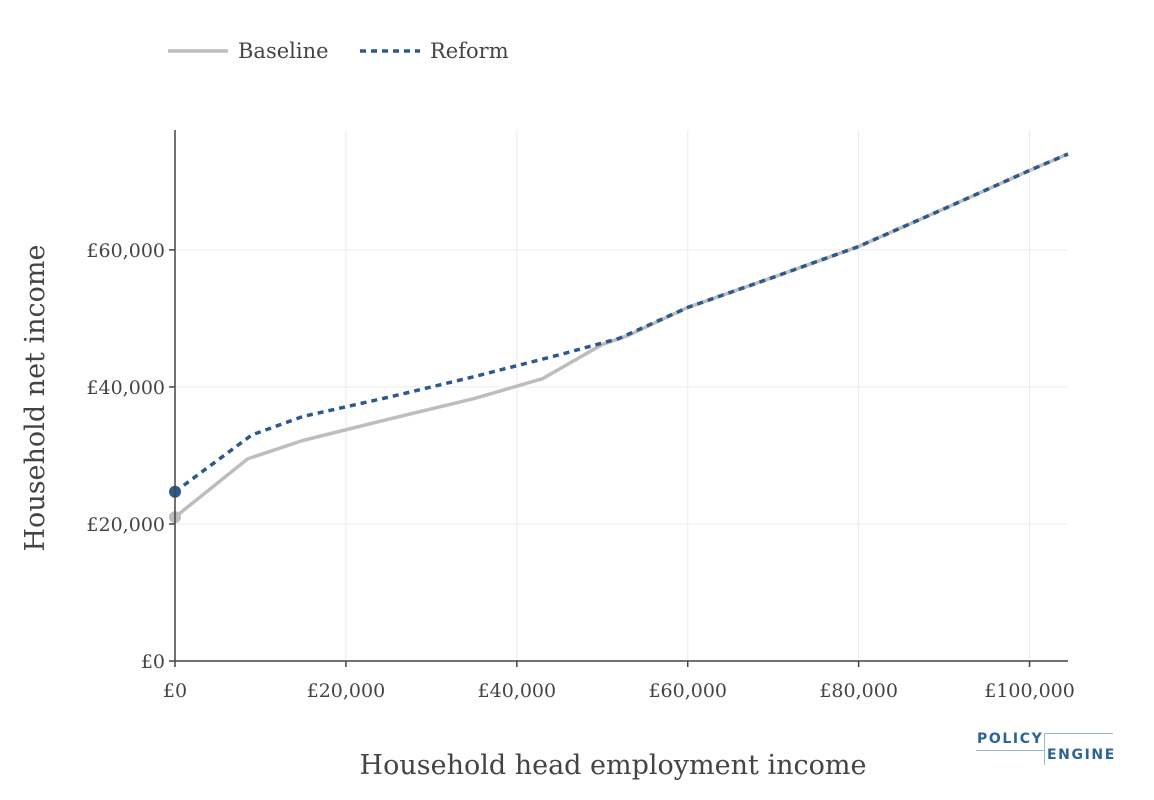 Image resolution: width=1154 pixels, height=800 pixels. I want to click on policyengine-logo: POLICY ENGINE, so click(1046, 749).